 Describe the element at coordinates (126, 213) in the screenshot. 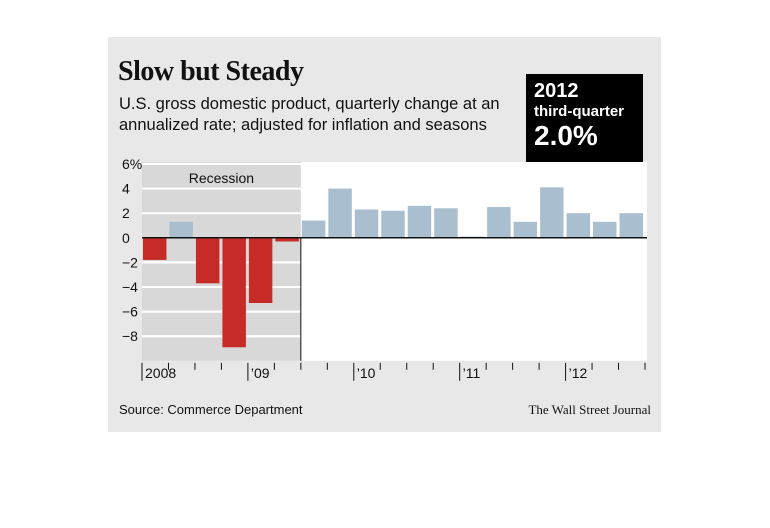

I see `y-tick-label: 2` at that location.